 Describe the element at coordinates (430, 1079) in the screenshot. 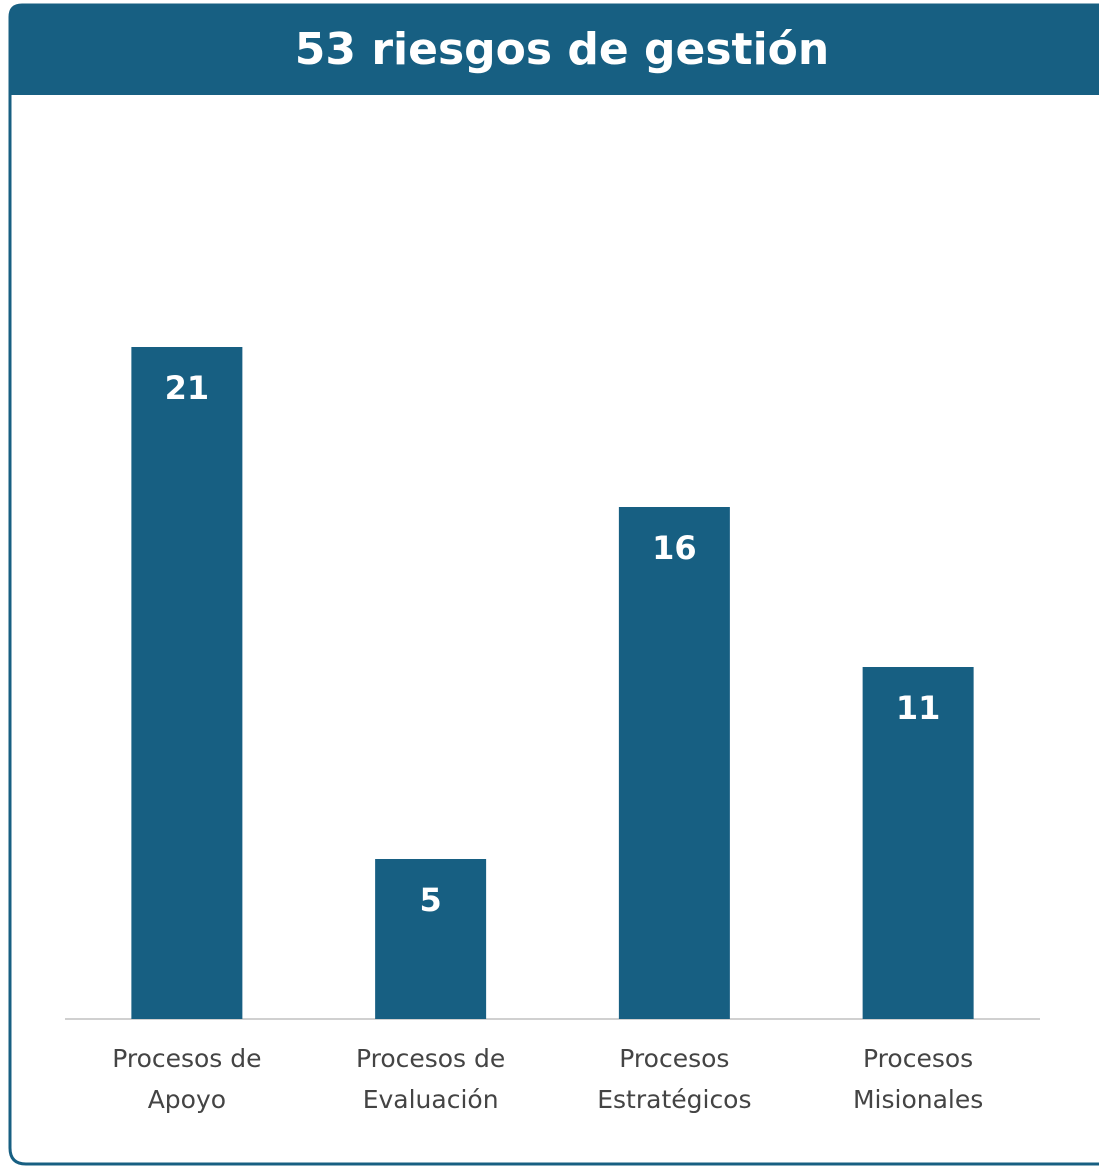

I see `x-tick-label: Procesos de Evaluación` at that location.